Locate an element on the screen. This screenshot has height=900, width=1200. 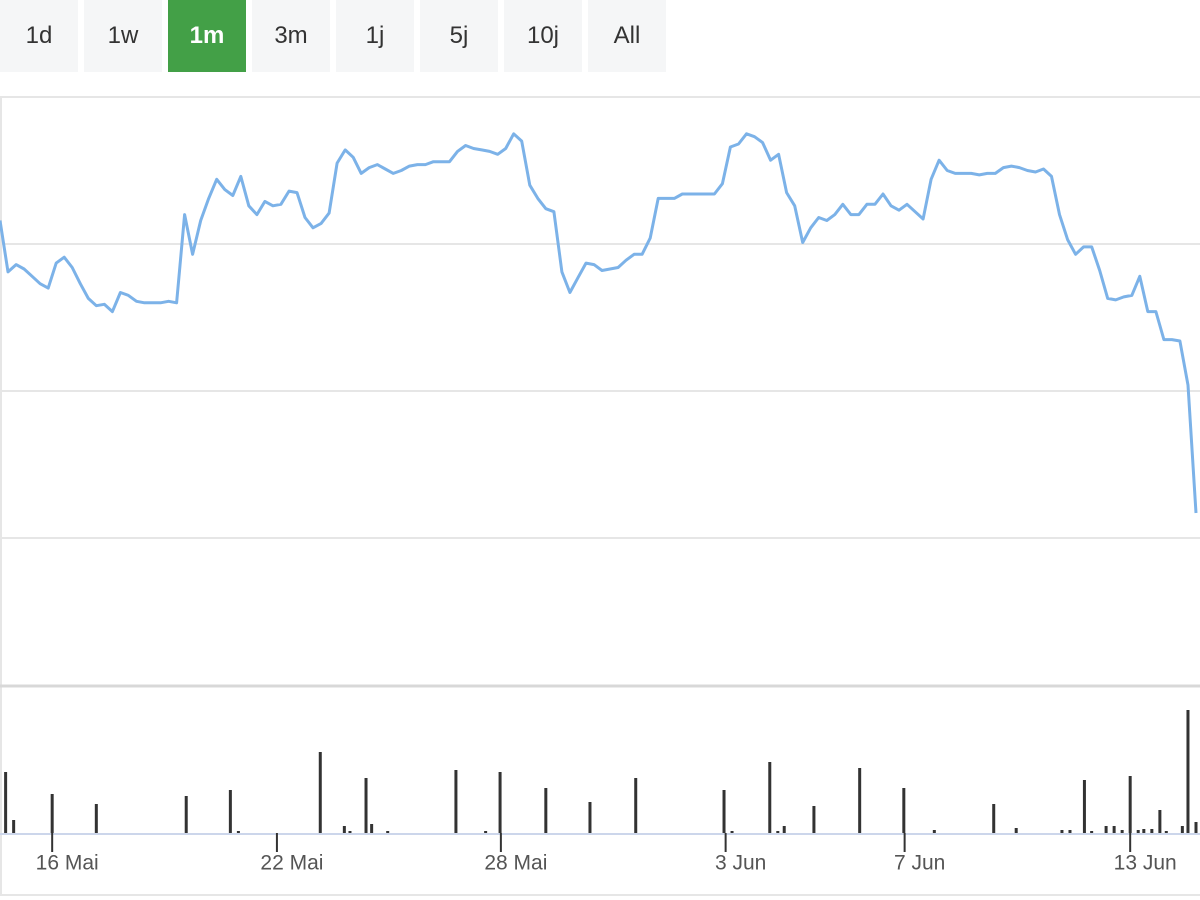
range-button: 3m is located at coordinates (291, 36).